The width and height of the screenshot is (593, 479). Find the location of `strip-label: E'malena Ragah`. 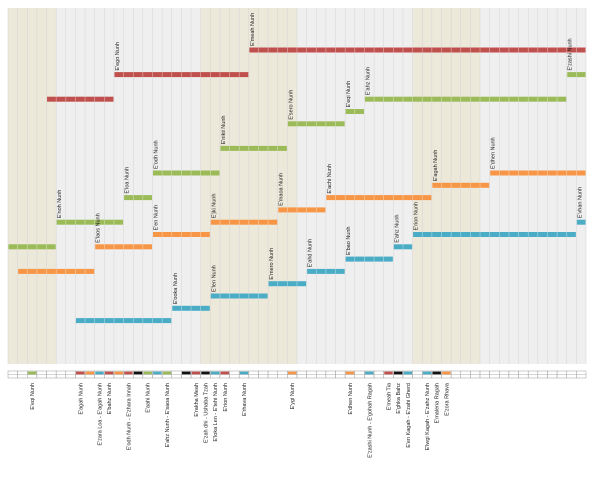

strip-label: E'malena Ragah is located at coordinates (438, 403).